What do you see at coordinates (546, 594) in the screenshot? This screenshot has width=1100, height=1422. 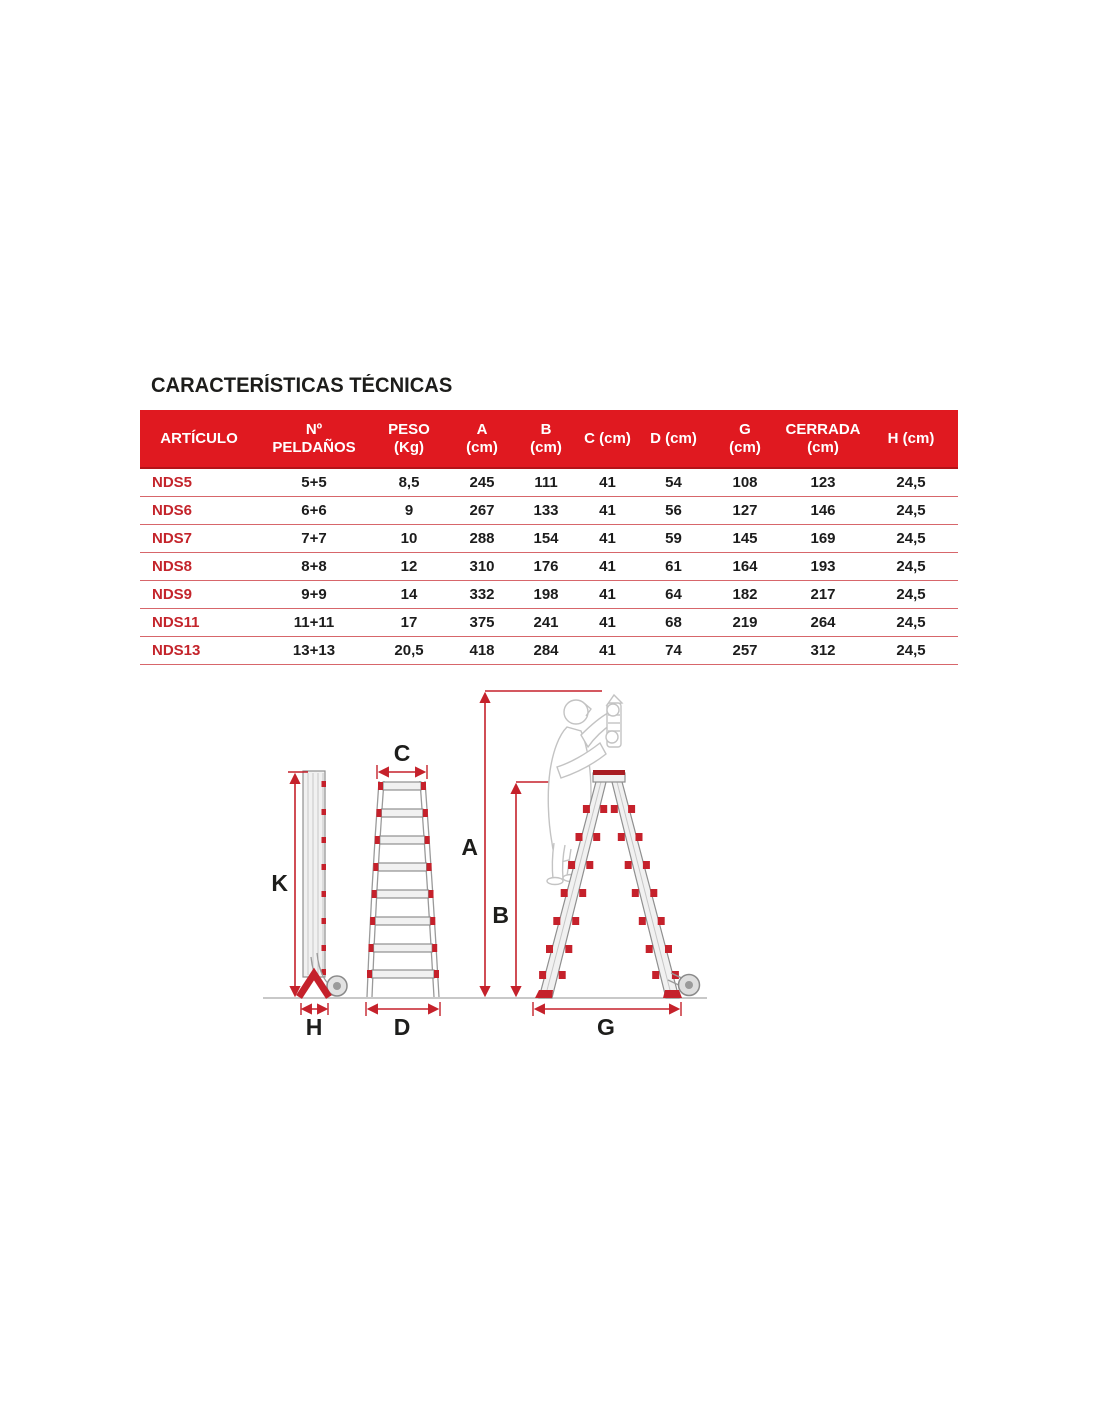 I see `table-cell: 198` at bounding box center [546, 594].